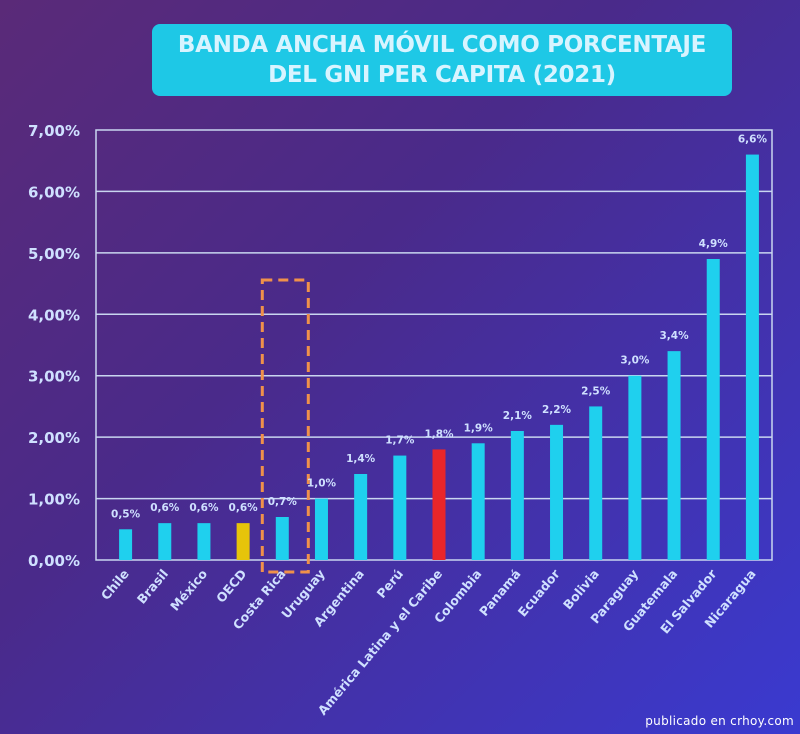 This screenshot has height=734, width=800. What do you see at coordinates (390, 583) in the screenshot?
I see `x-category-label: Perú` at bounding box center [390, 583].